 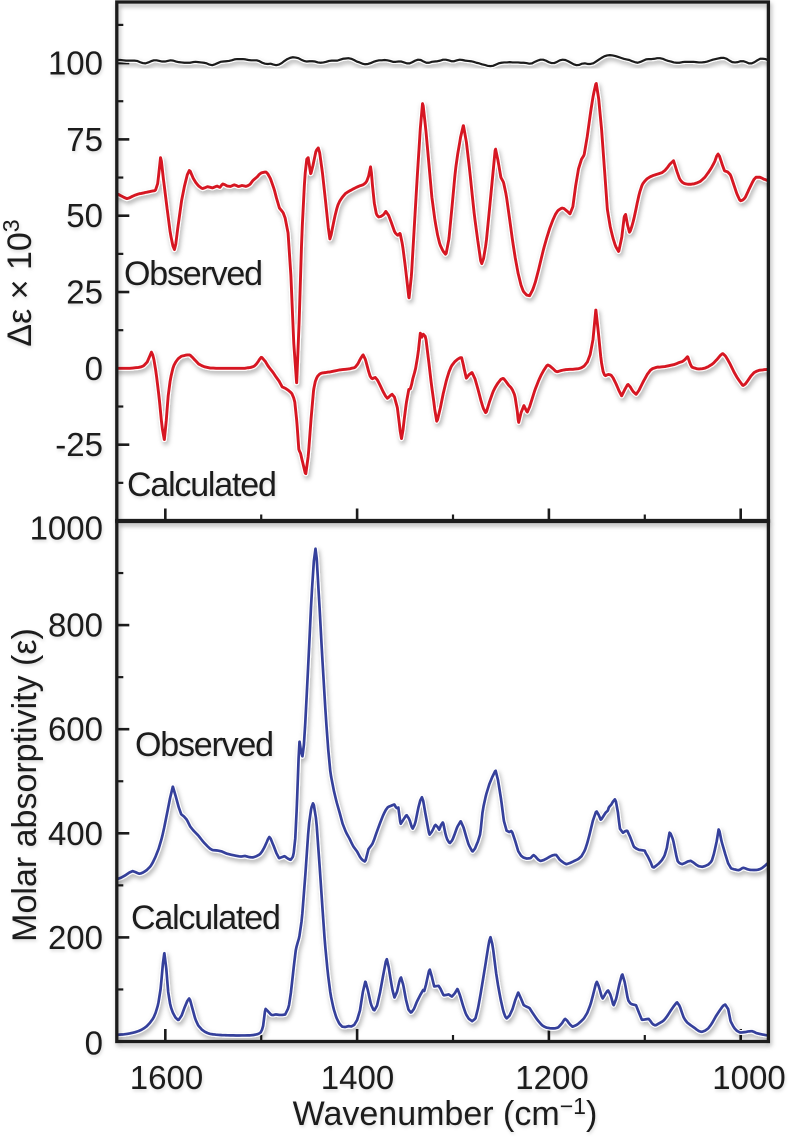 What do you see at coordinates (94, 368) in the screenshot?
I see `vcd-ytick-label-0: 0` at bounding box center [94, 368].